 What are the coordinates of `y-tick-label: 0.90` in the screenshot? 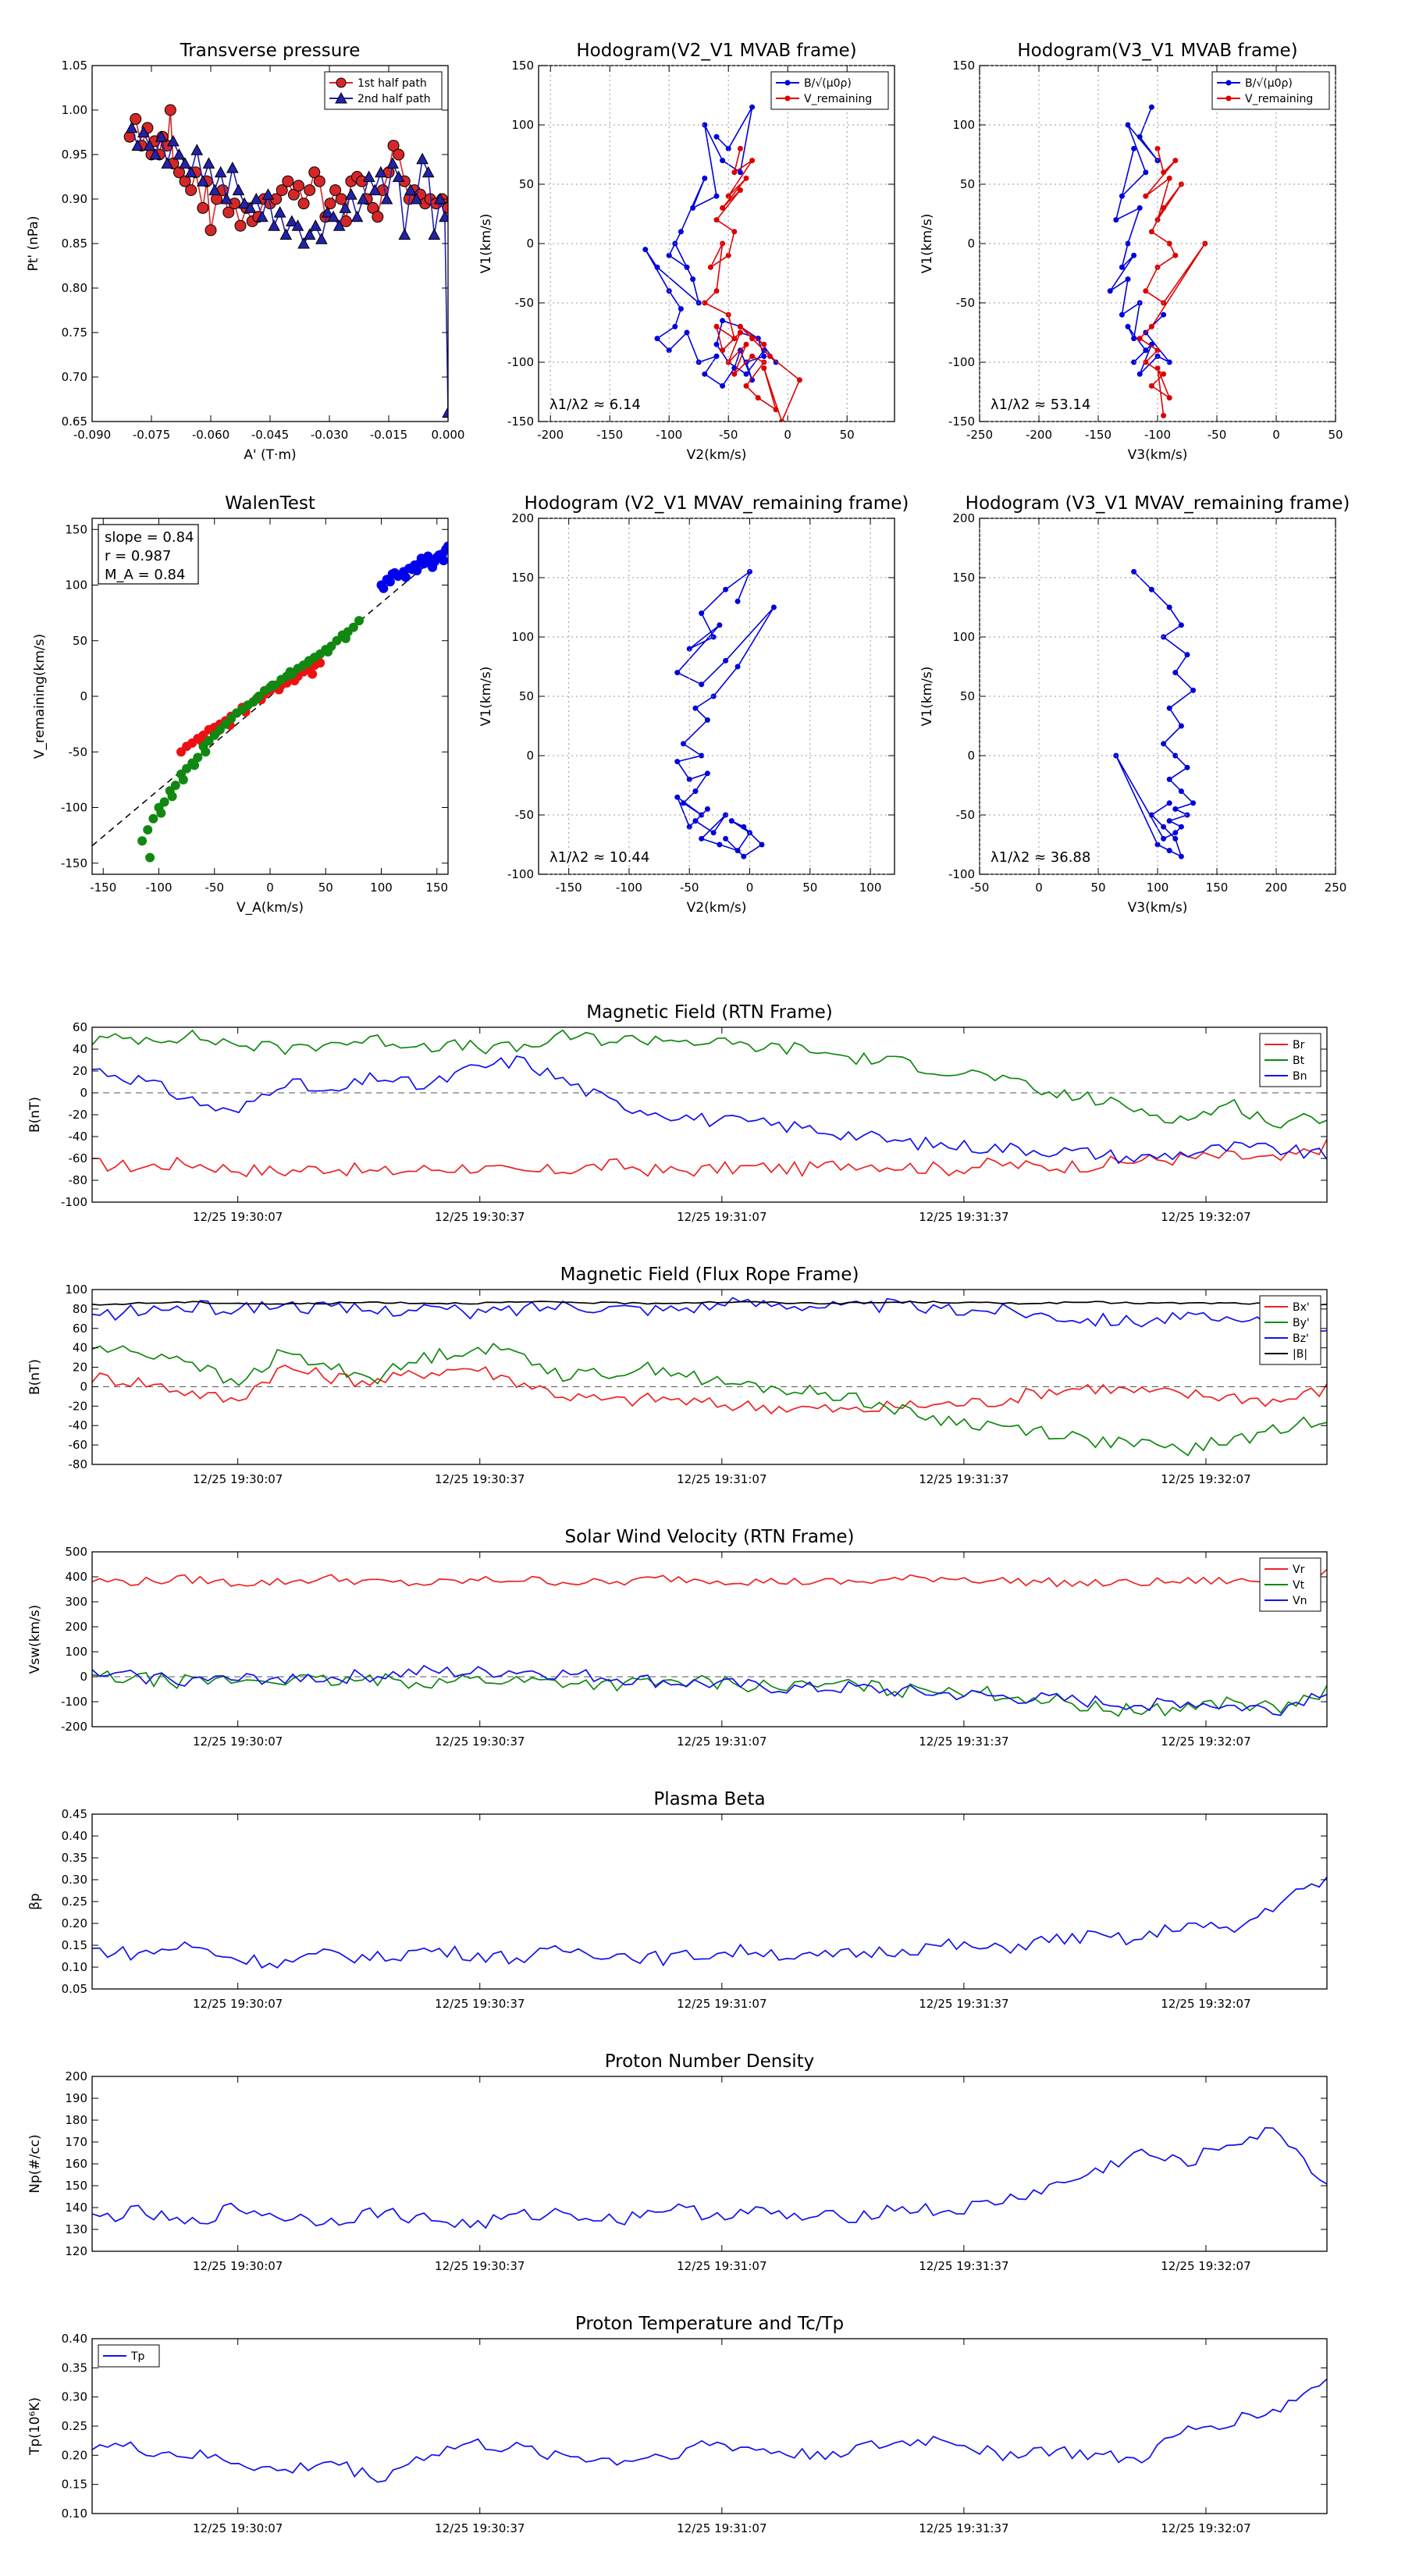 It's located at (74, 199).